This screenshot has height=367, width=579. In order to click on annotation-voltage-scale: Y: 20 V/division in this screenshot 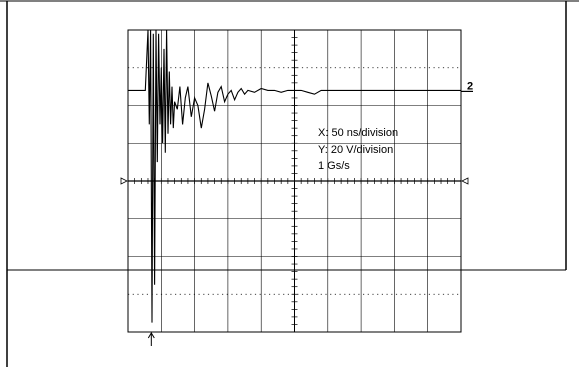, I will do `click(356, 150)`.